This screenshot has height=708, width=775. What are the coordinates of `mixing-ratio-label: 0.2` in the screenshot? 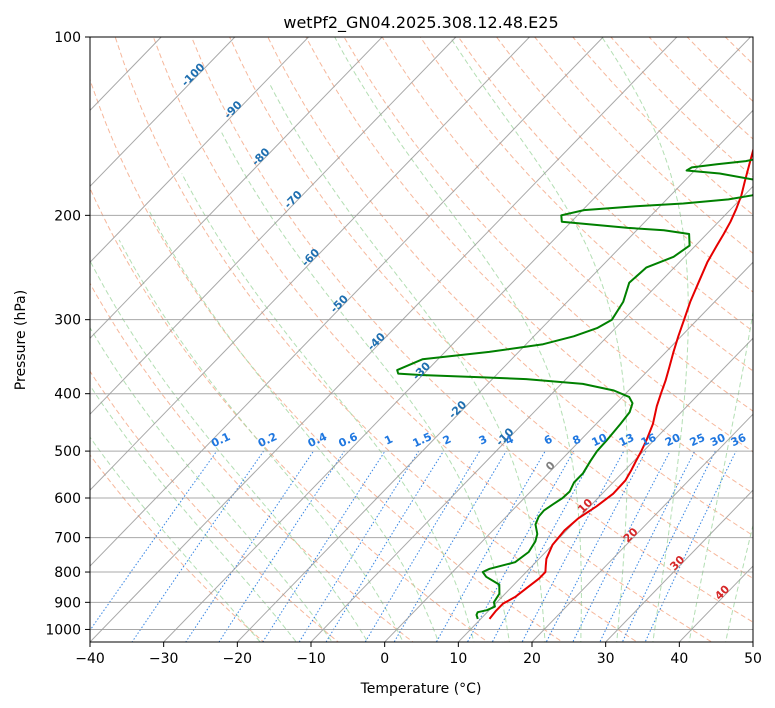 It's located at (267, 440).